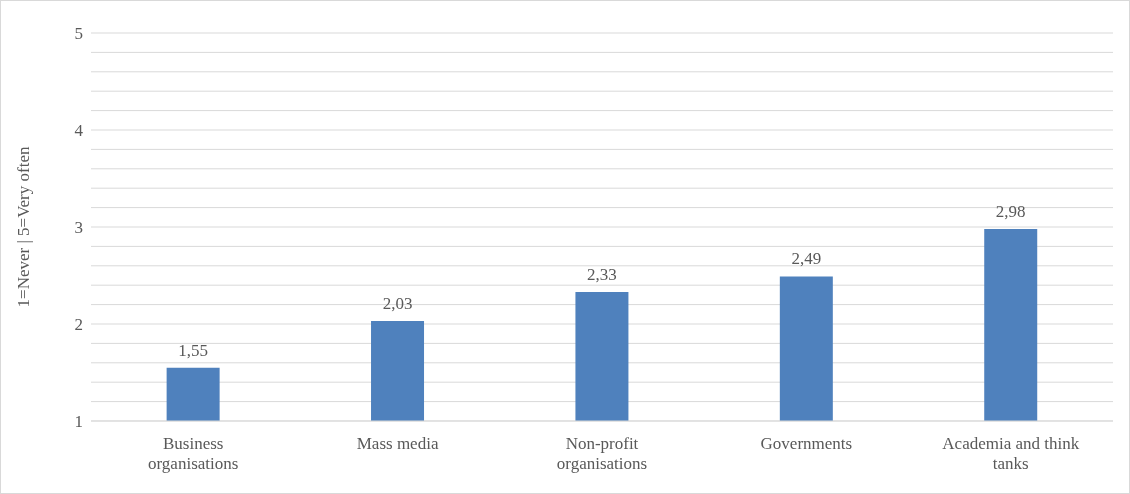  What do you see at coordinates (78, 325) in the screenshot?
I see `y-tick-label: 2` at bounding box center [78, 325].